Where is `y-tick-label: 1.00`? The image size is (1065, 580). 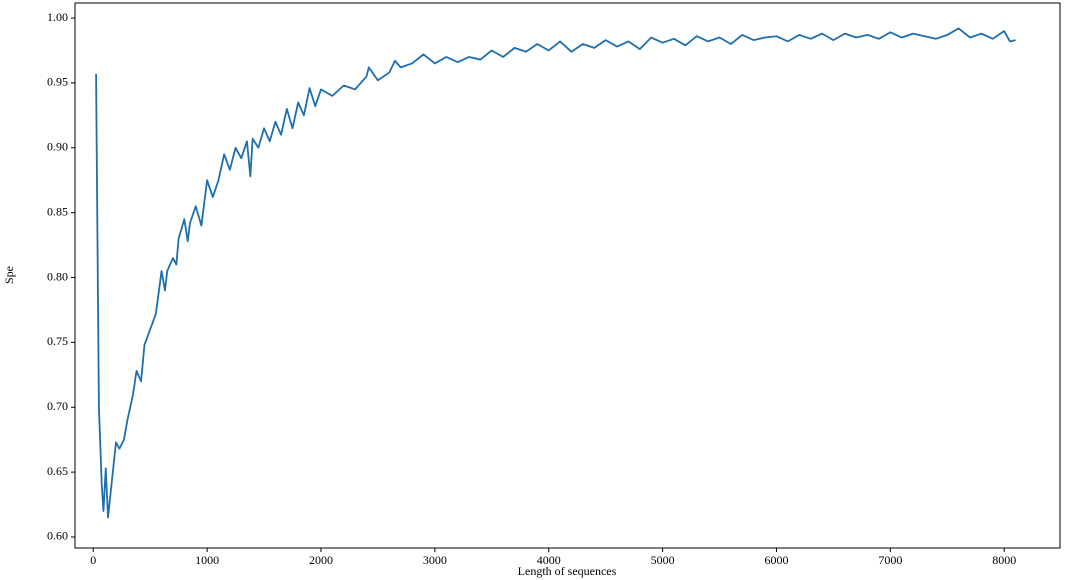 y-tick-label: 1.00 is located at coordinates (57, 17).